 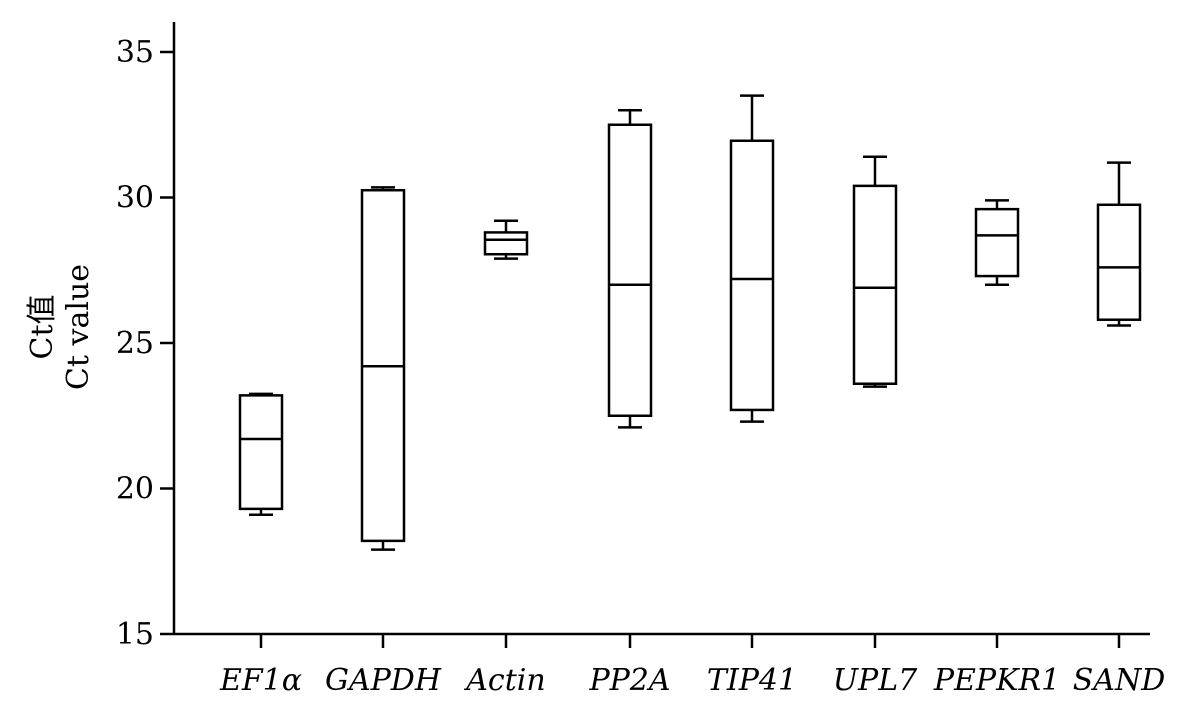 I want to click on y-tick-label: 25, so click(x=135, y=343).